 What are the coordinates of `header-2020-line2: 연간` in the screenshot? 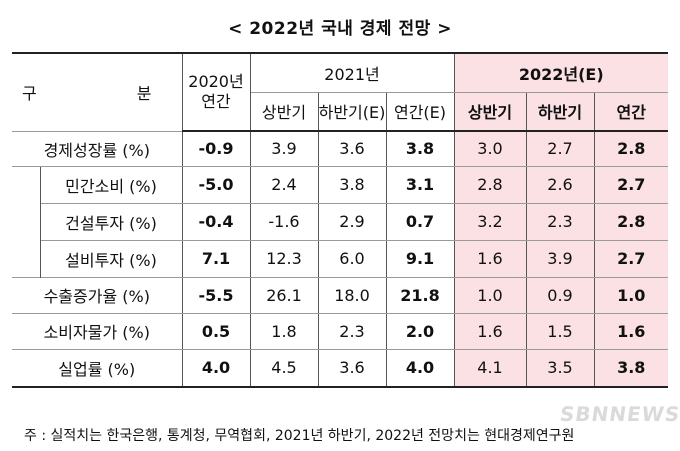 It's located at (216, 101).